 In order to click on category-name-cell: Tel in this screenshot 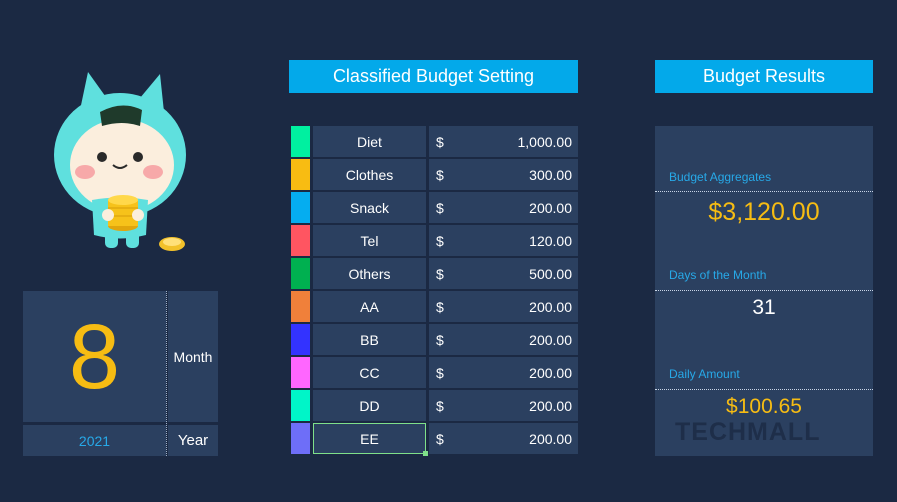, I will do `click(369, 240)`.